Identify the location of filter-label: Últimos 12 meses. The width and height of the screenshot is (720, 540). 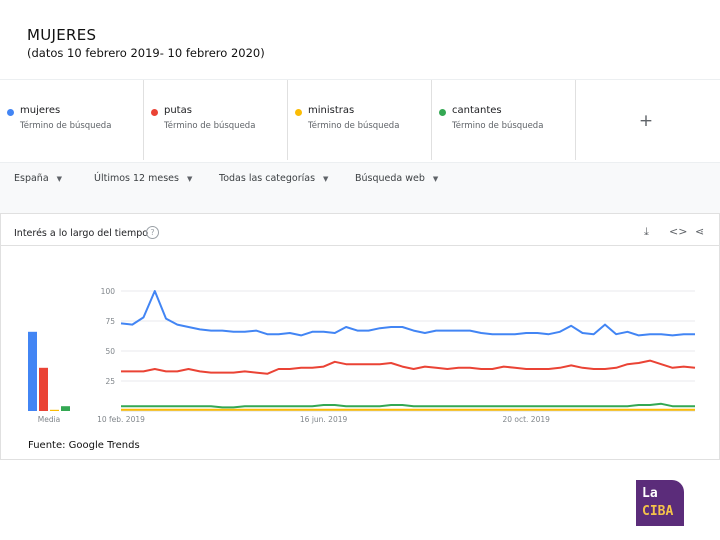
(136, 178).